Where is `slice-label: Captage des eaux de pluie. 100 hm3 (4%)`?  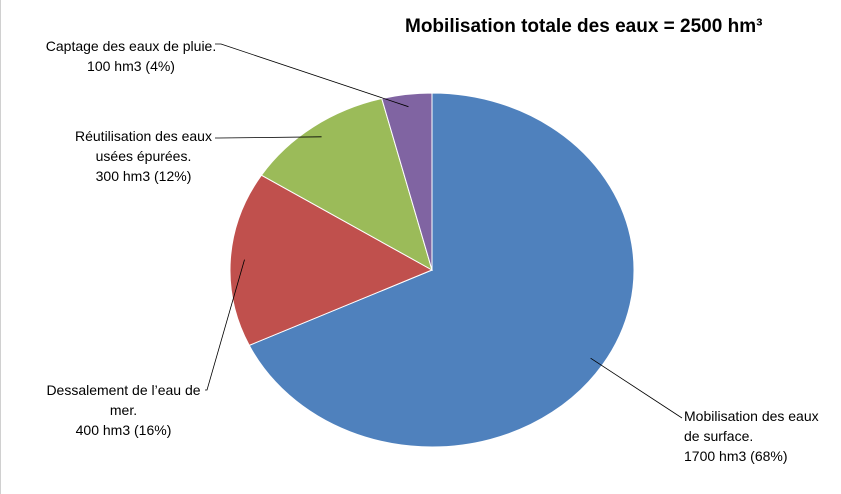
slice-label: Captage des eaux de pluie. 100 hm3 (4%) is located at coordinates (131, 56).